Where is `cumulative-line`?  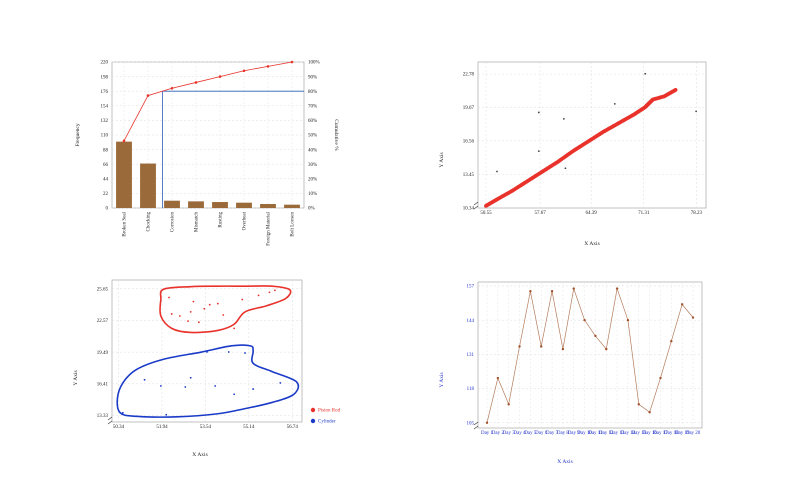 cumulative-line is located at coordinates (208, 101).